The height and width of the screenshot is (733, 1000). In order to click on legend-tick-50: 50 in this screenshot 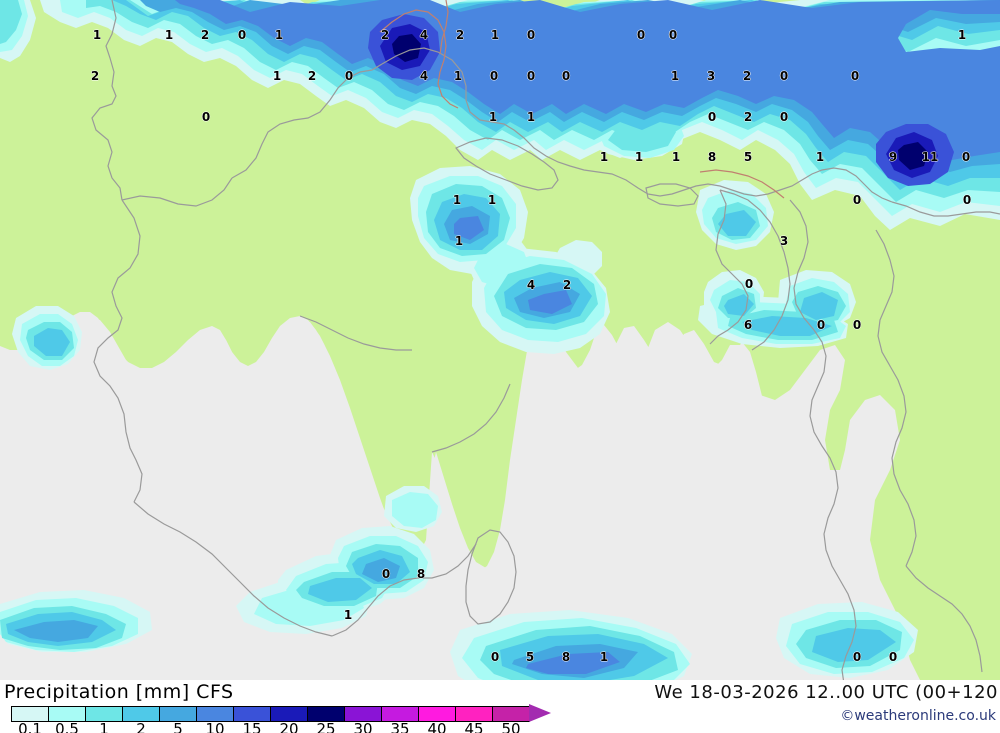, I will do `click(511, 726)`.